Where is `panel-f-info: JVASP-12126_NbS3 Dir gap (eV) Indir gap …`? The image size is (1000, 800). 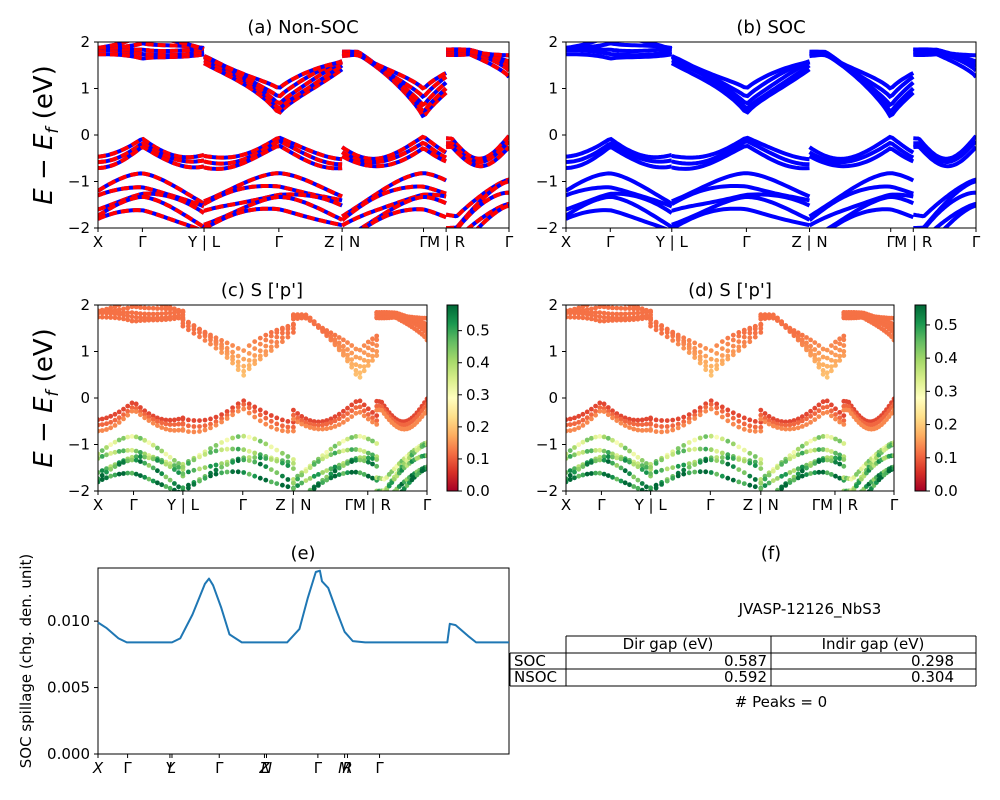
panel-f-info: JVASP-12126_NbS3 Dir gap (eV) Indir gap … is located at coordinates (743, 655).